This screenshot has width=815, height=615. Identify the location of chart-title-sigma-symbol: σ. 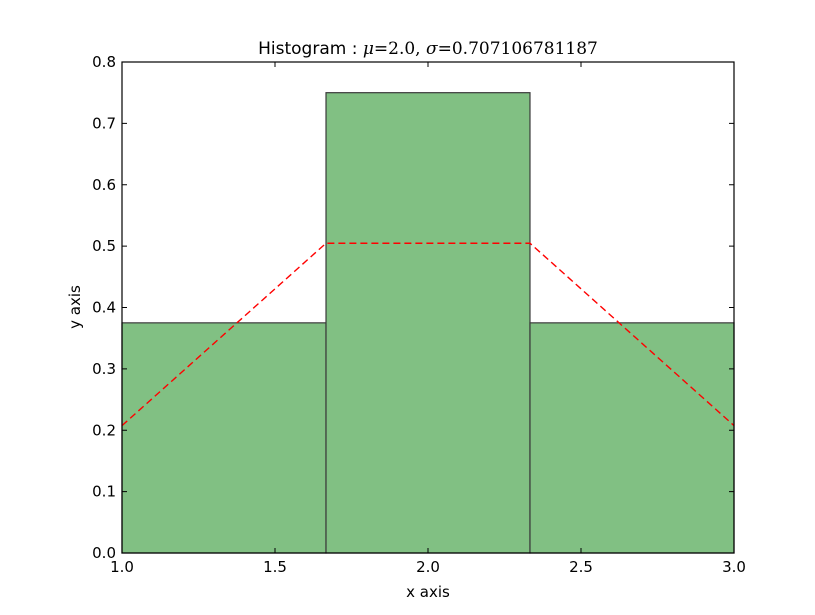
(432, 49).